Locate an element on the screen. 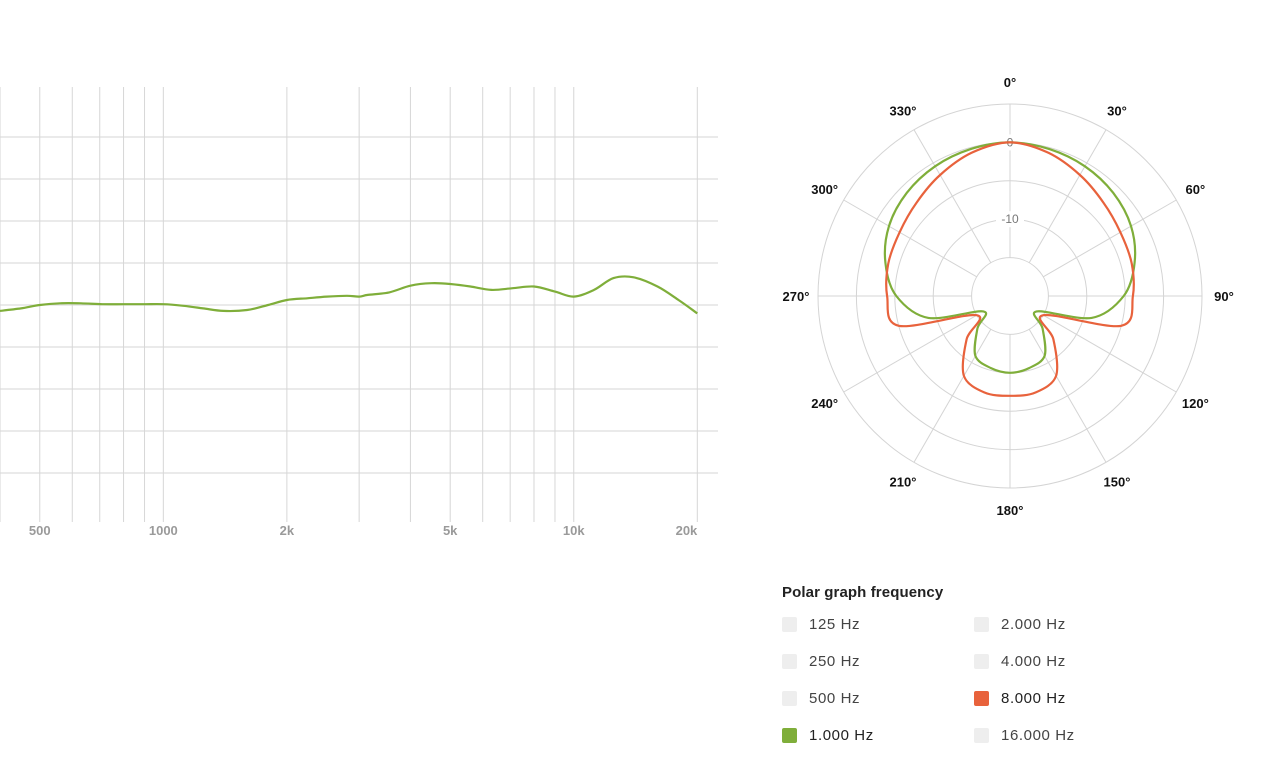  angle-label: 210° is located at coordinates (903, 481).